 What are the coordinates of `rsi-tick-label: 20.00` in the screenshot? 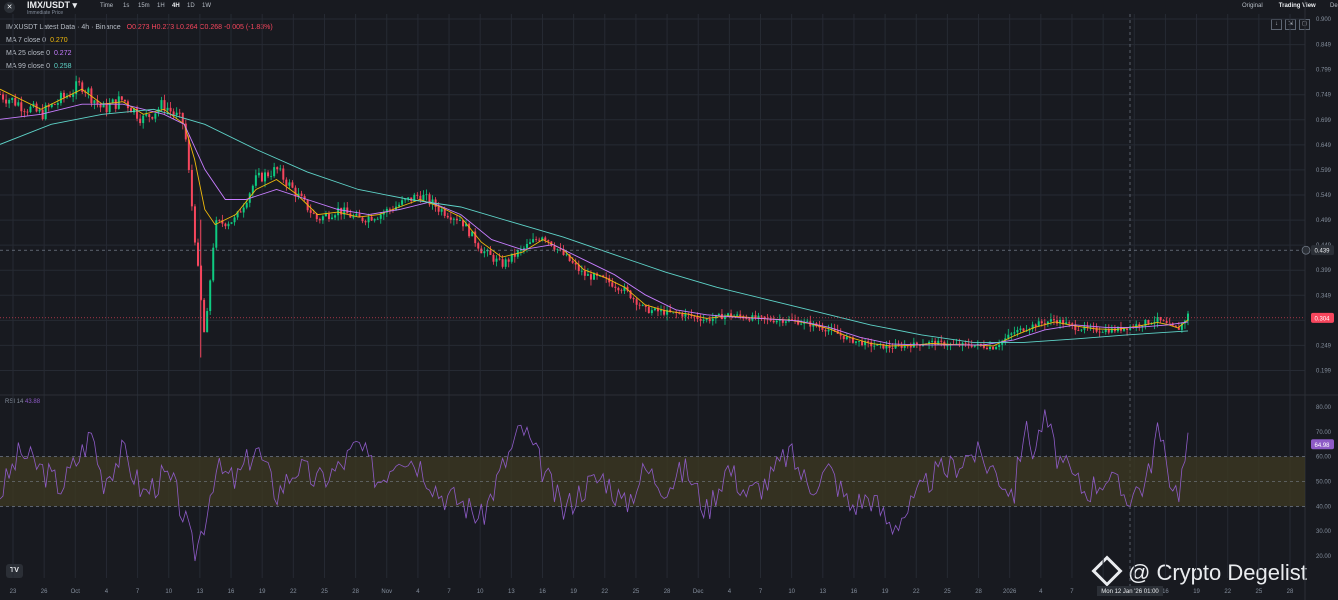 It's located at (1324, 557).